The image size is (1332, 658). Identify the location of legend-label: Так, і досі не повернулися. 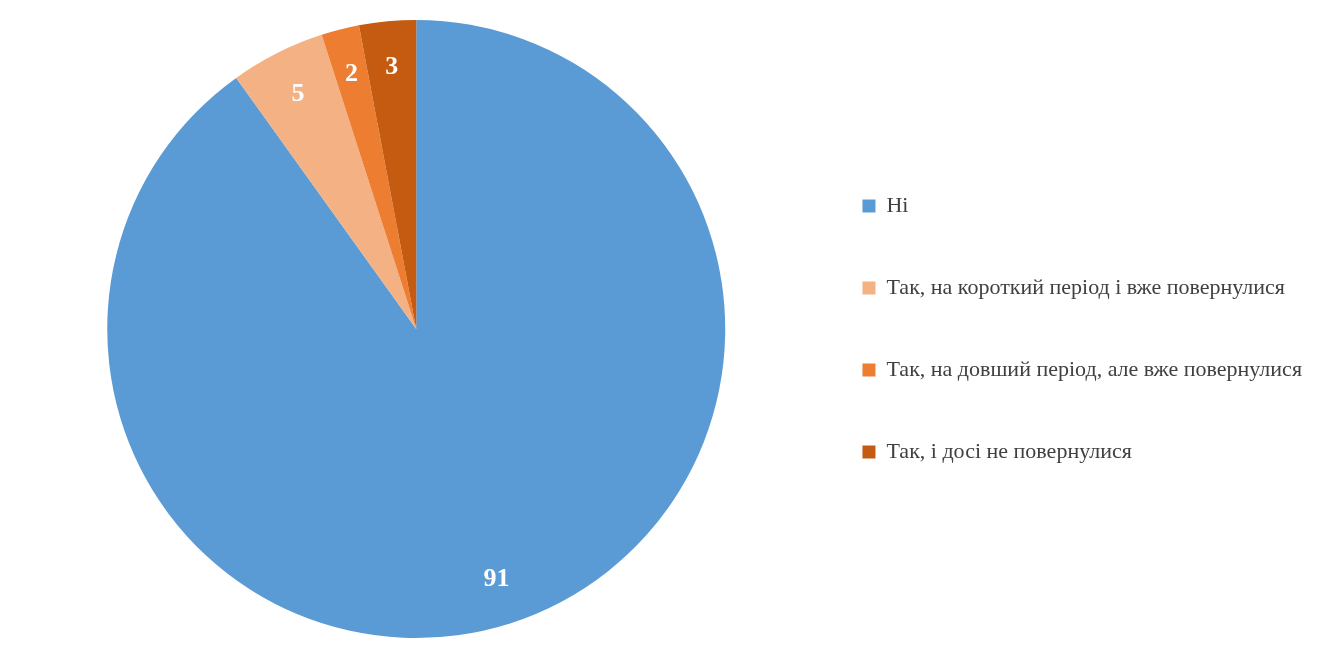
(1009, 450).